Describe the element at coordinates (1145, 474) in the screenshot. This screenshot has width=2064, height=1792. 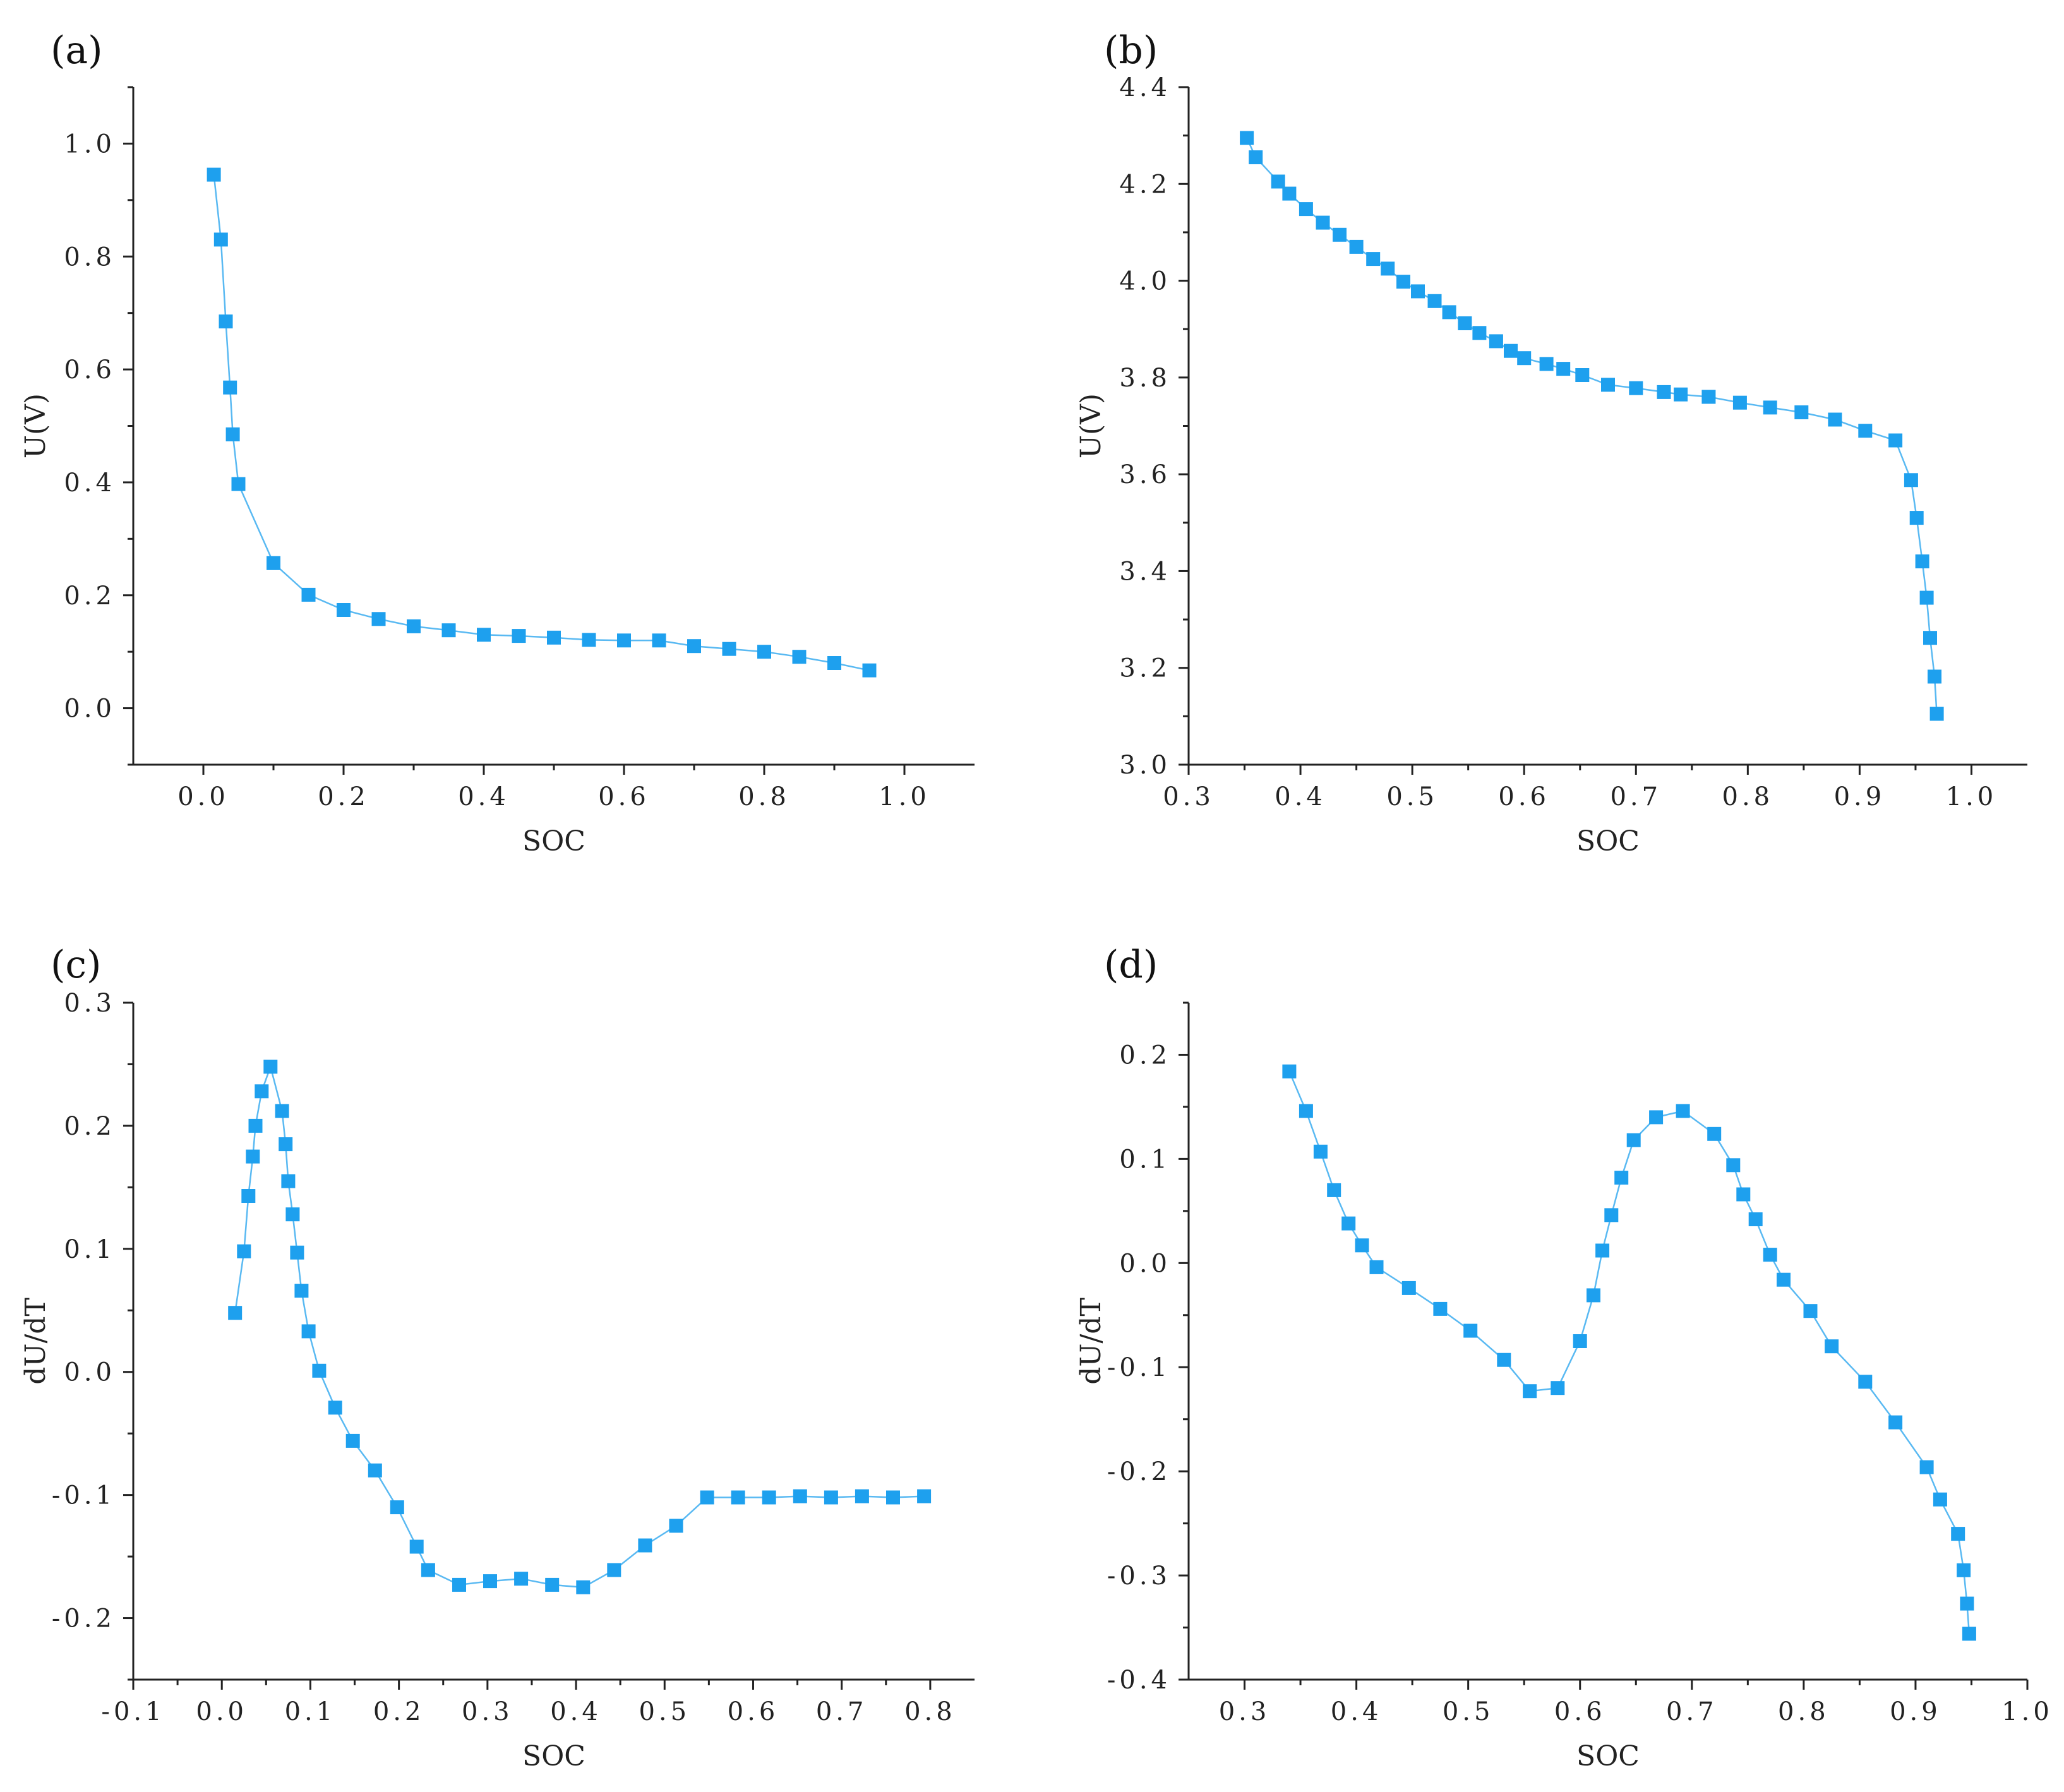
I see `panel-b-y-tick-label: 3.6` at that location.